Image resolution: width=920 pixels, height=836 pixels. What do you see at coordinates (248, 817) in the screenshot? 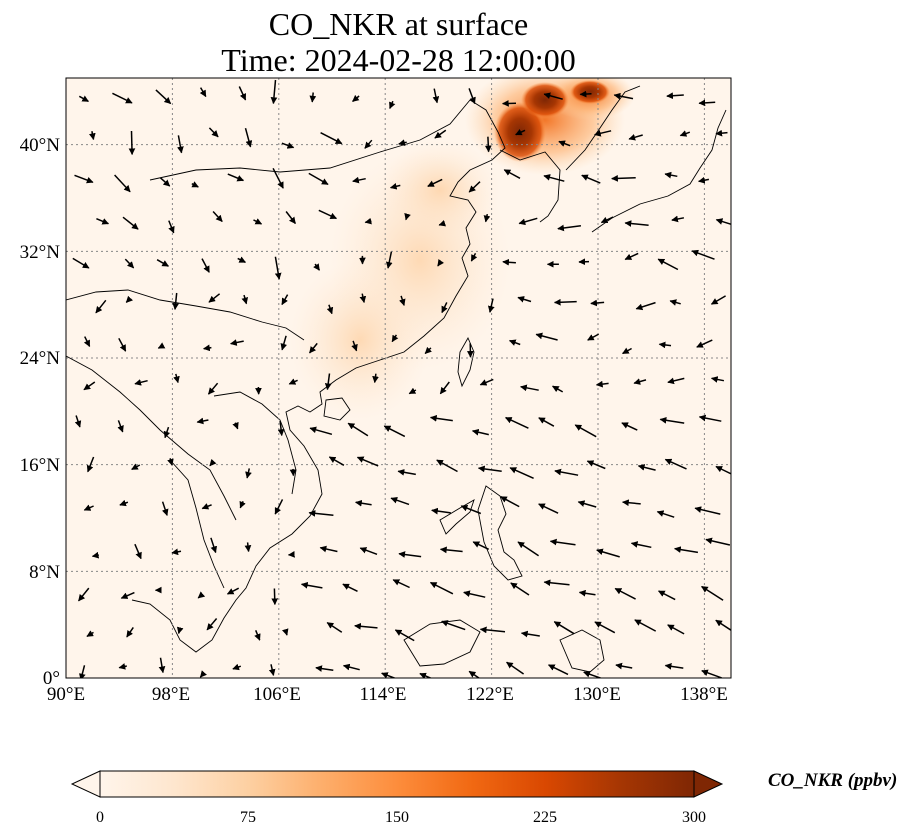
I see `colorbar-tick-label: 75` at bounding box center [248, 817].